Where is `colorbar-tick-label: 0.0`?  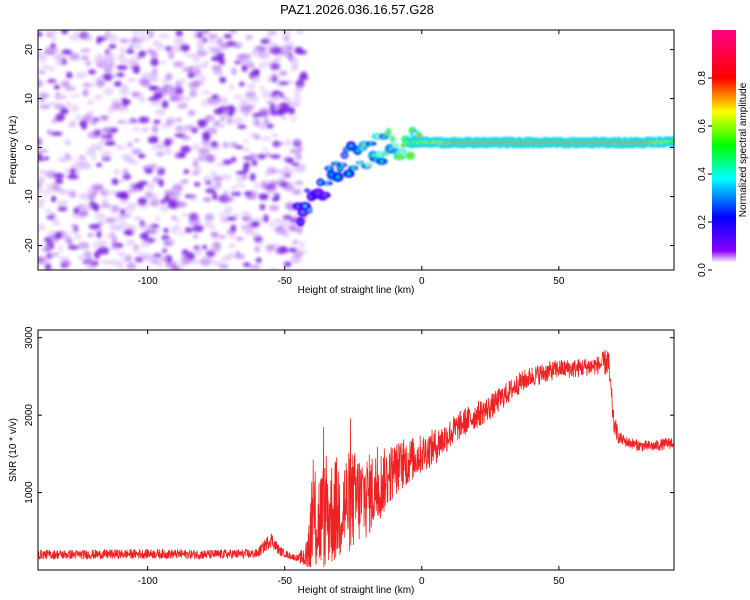
colorbar-tick-label: 0.0 is located at coordinates (702, 270).